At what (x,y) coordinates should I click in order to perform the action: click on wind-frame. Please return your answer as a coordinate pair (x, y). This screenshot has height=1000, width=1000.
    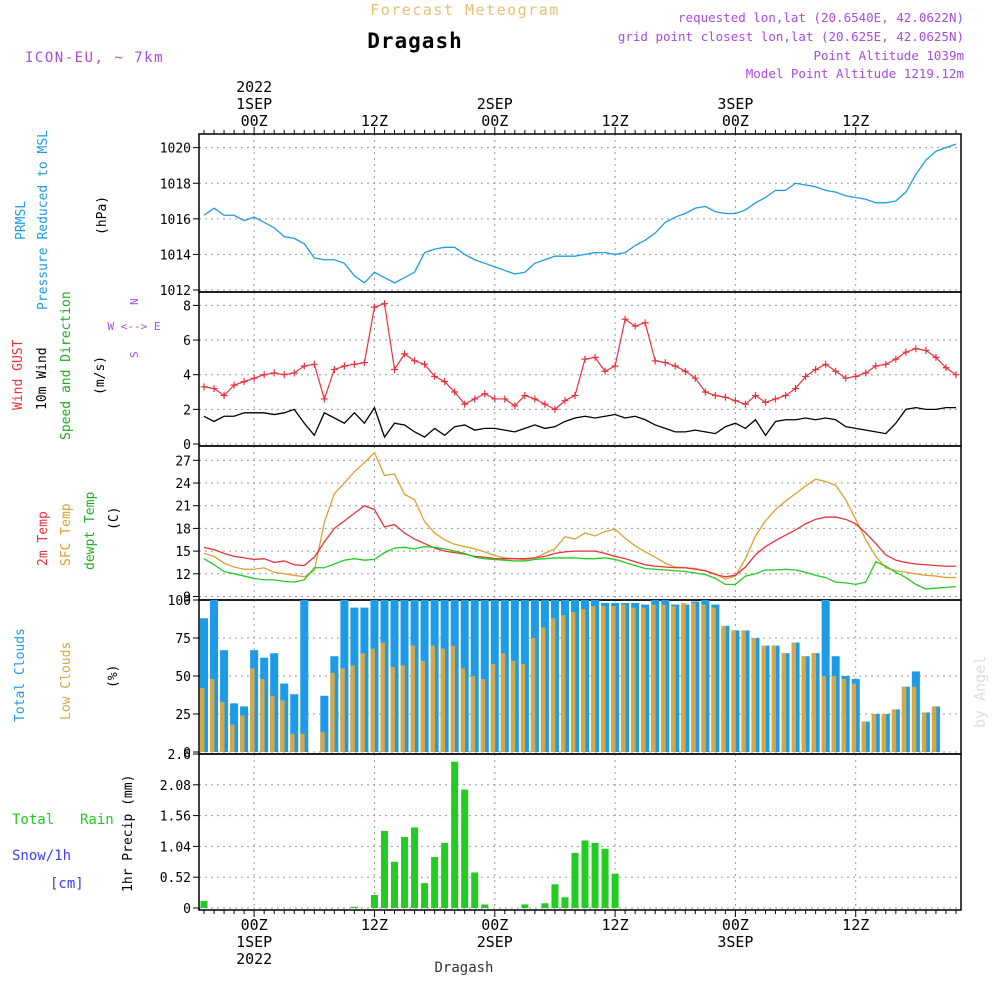
    Looking at the image, I should click on (580, 369).